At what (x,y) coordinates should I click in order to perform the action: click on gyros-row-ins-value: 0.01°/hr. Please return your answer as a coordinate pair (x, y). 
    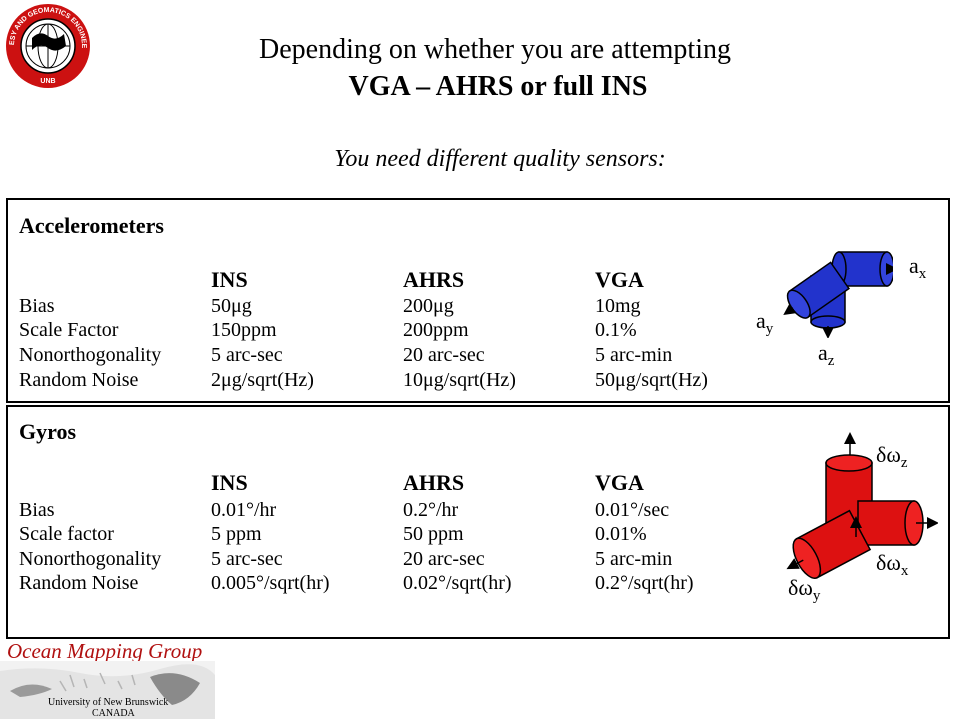
    Looking at the image, I should click on (244, 510).